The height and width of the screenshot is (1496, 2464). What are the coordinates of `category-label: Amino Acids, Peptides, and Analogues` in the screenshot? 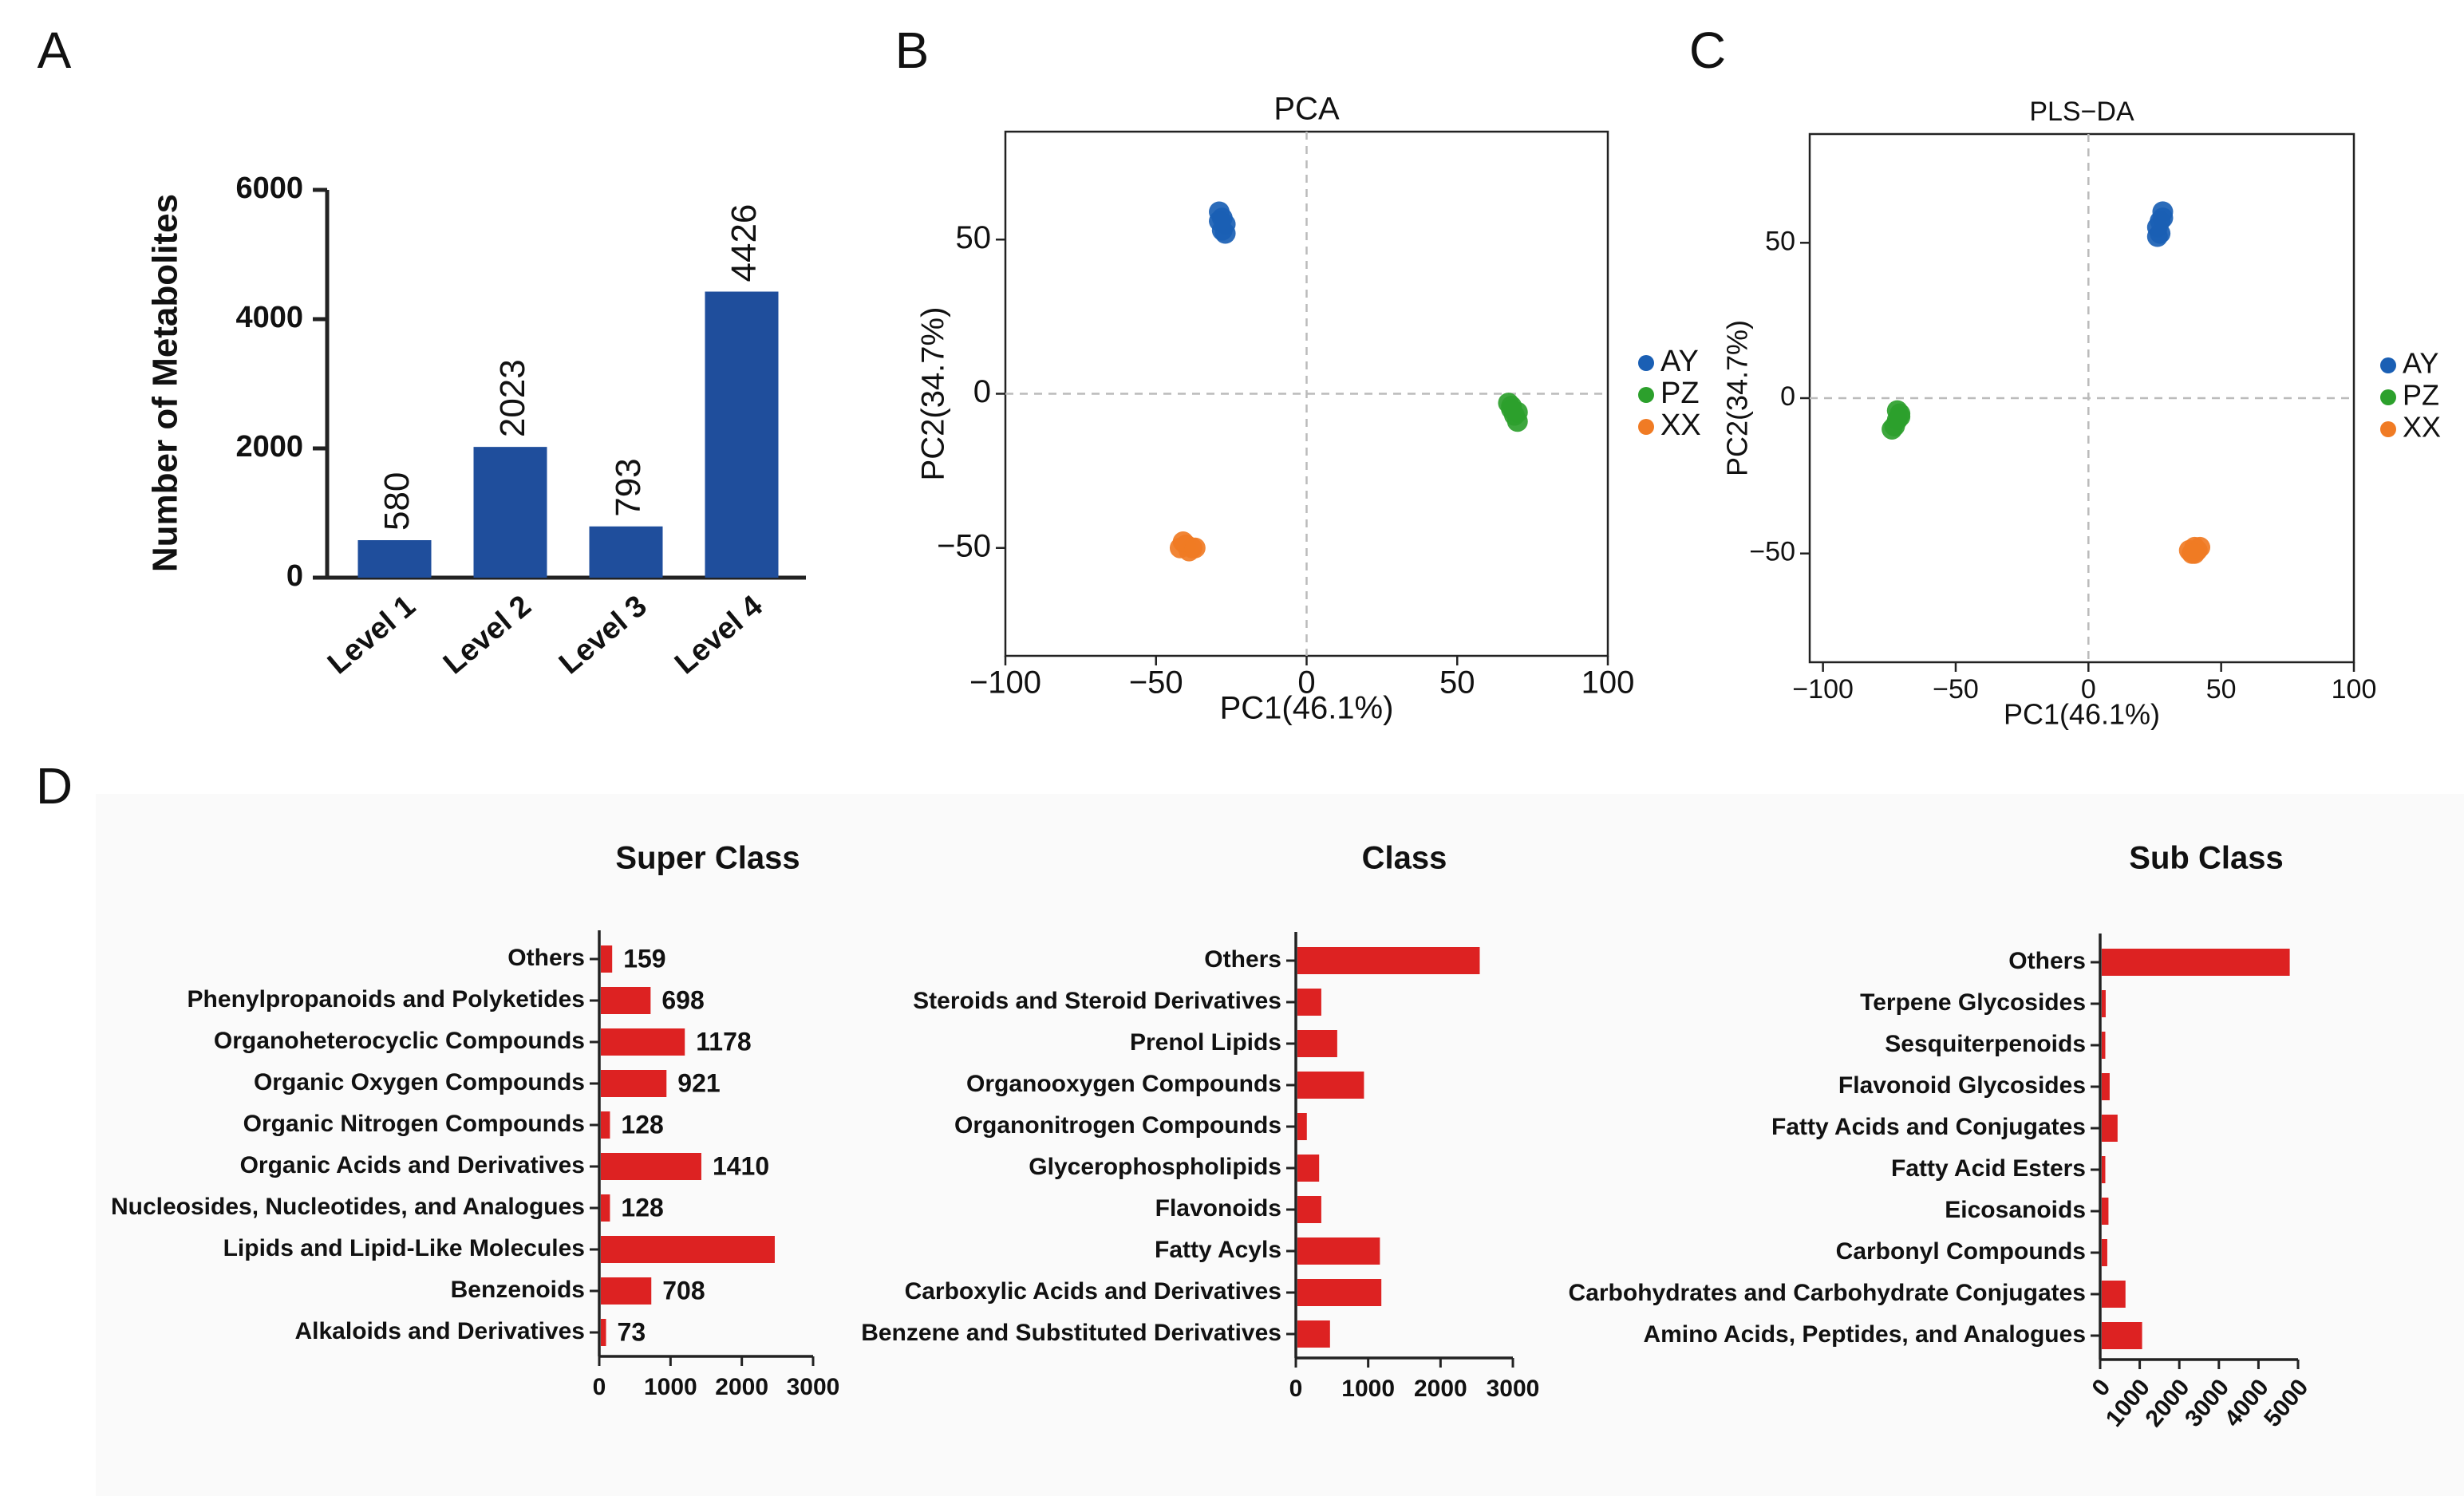 It's located at (1864, 1334).